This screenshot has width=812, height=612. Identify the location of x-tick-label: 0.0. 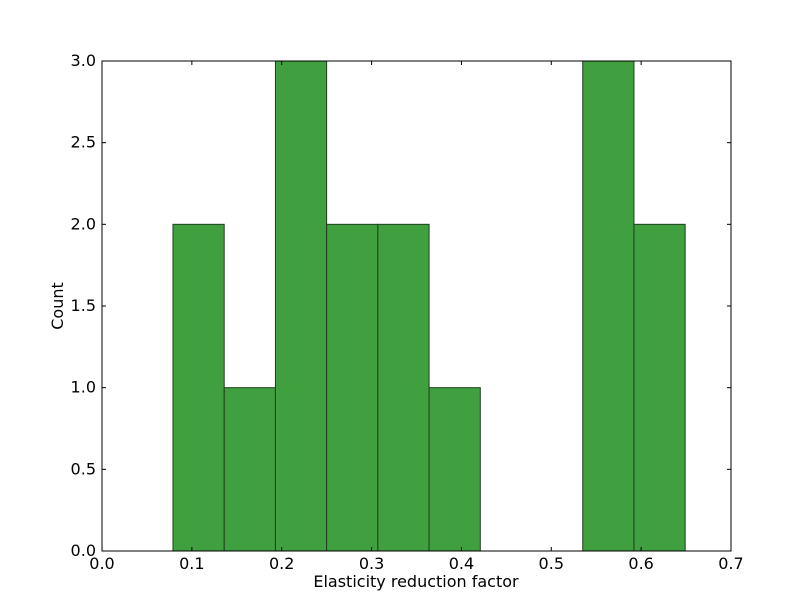
(101, 563).